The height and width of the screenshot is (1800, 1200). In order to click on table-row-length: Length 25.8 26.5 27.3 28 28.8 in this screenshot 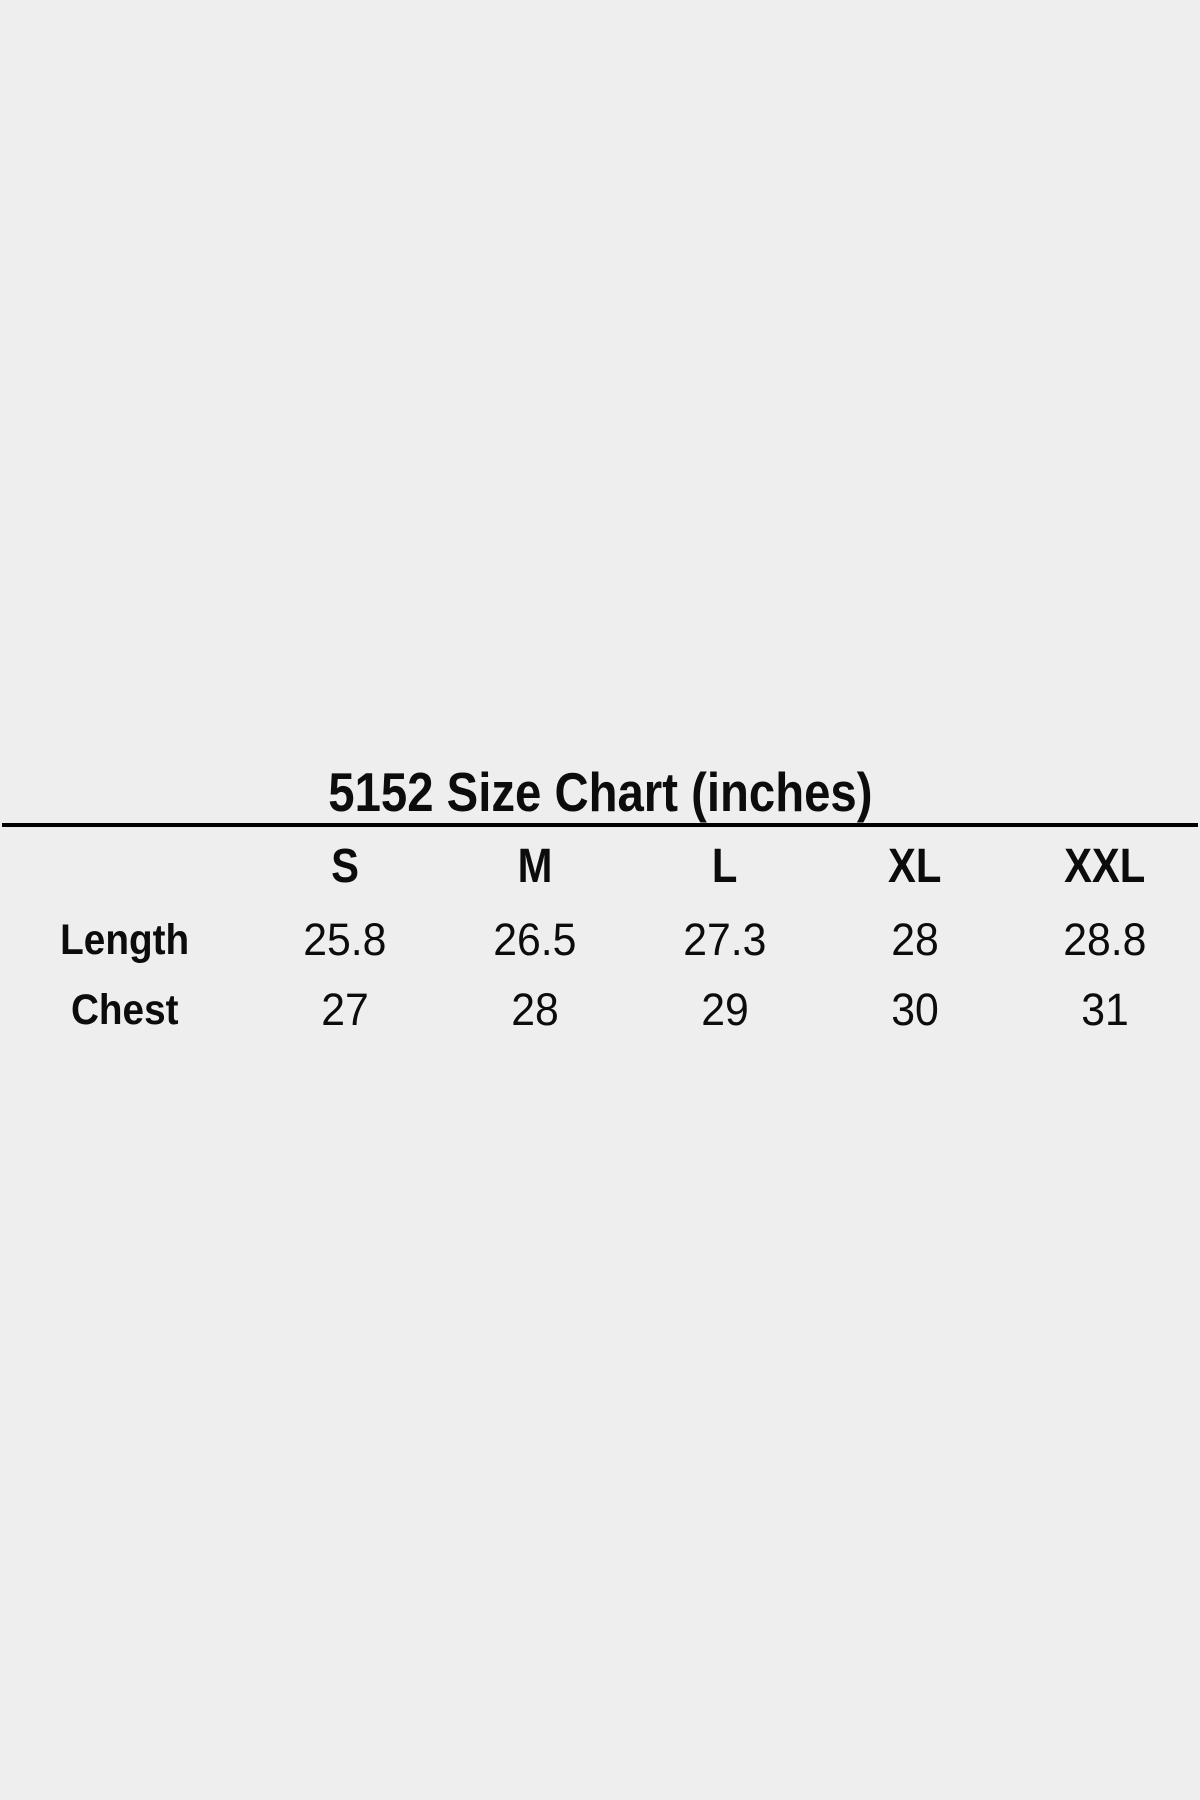, I will do `click(600, 940)`.